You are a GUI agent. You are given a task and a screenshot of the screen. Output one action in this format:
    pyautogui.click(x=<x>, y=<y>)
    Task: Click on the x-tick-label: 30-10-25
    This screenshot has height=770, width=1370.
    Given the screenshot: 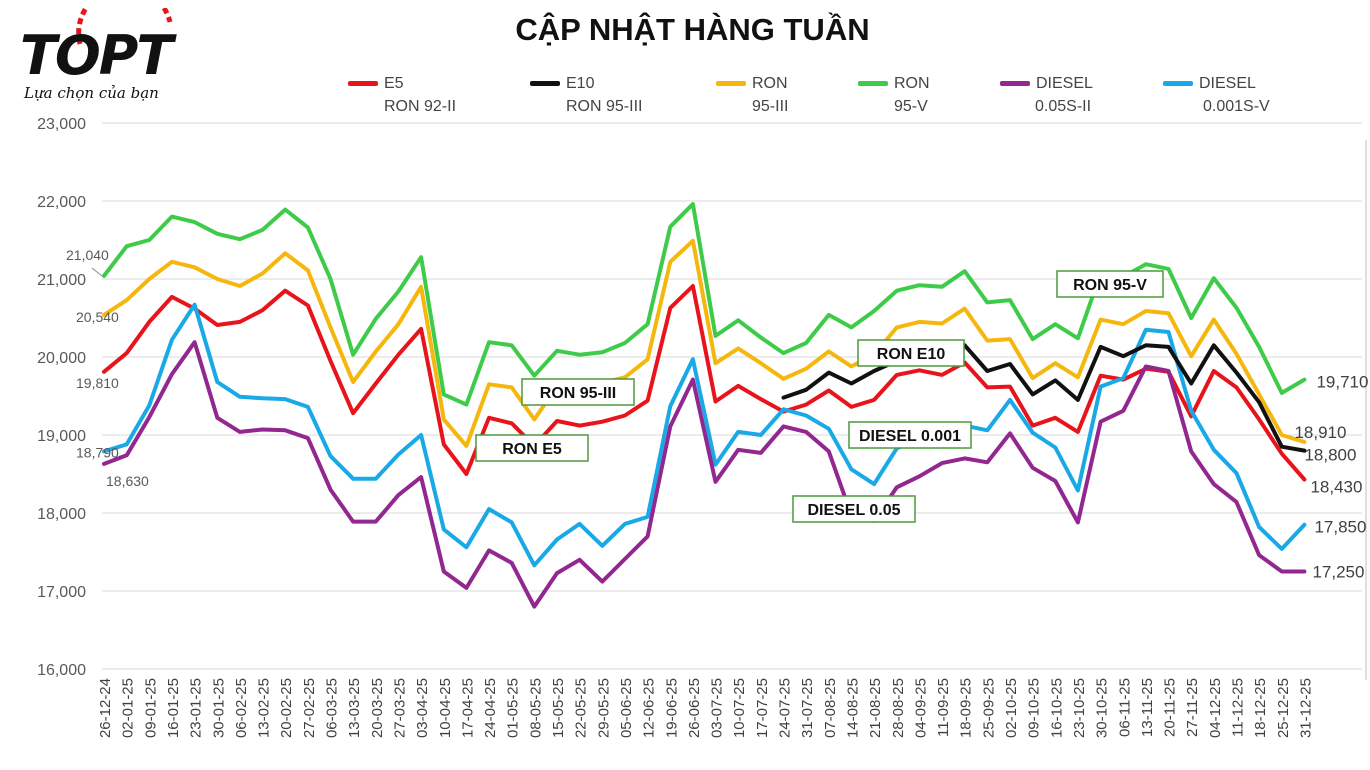 What is the action you would take?
    pyautogui.click(x=1102, y=708)
    